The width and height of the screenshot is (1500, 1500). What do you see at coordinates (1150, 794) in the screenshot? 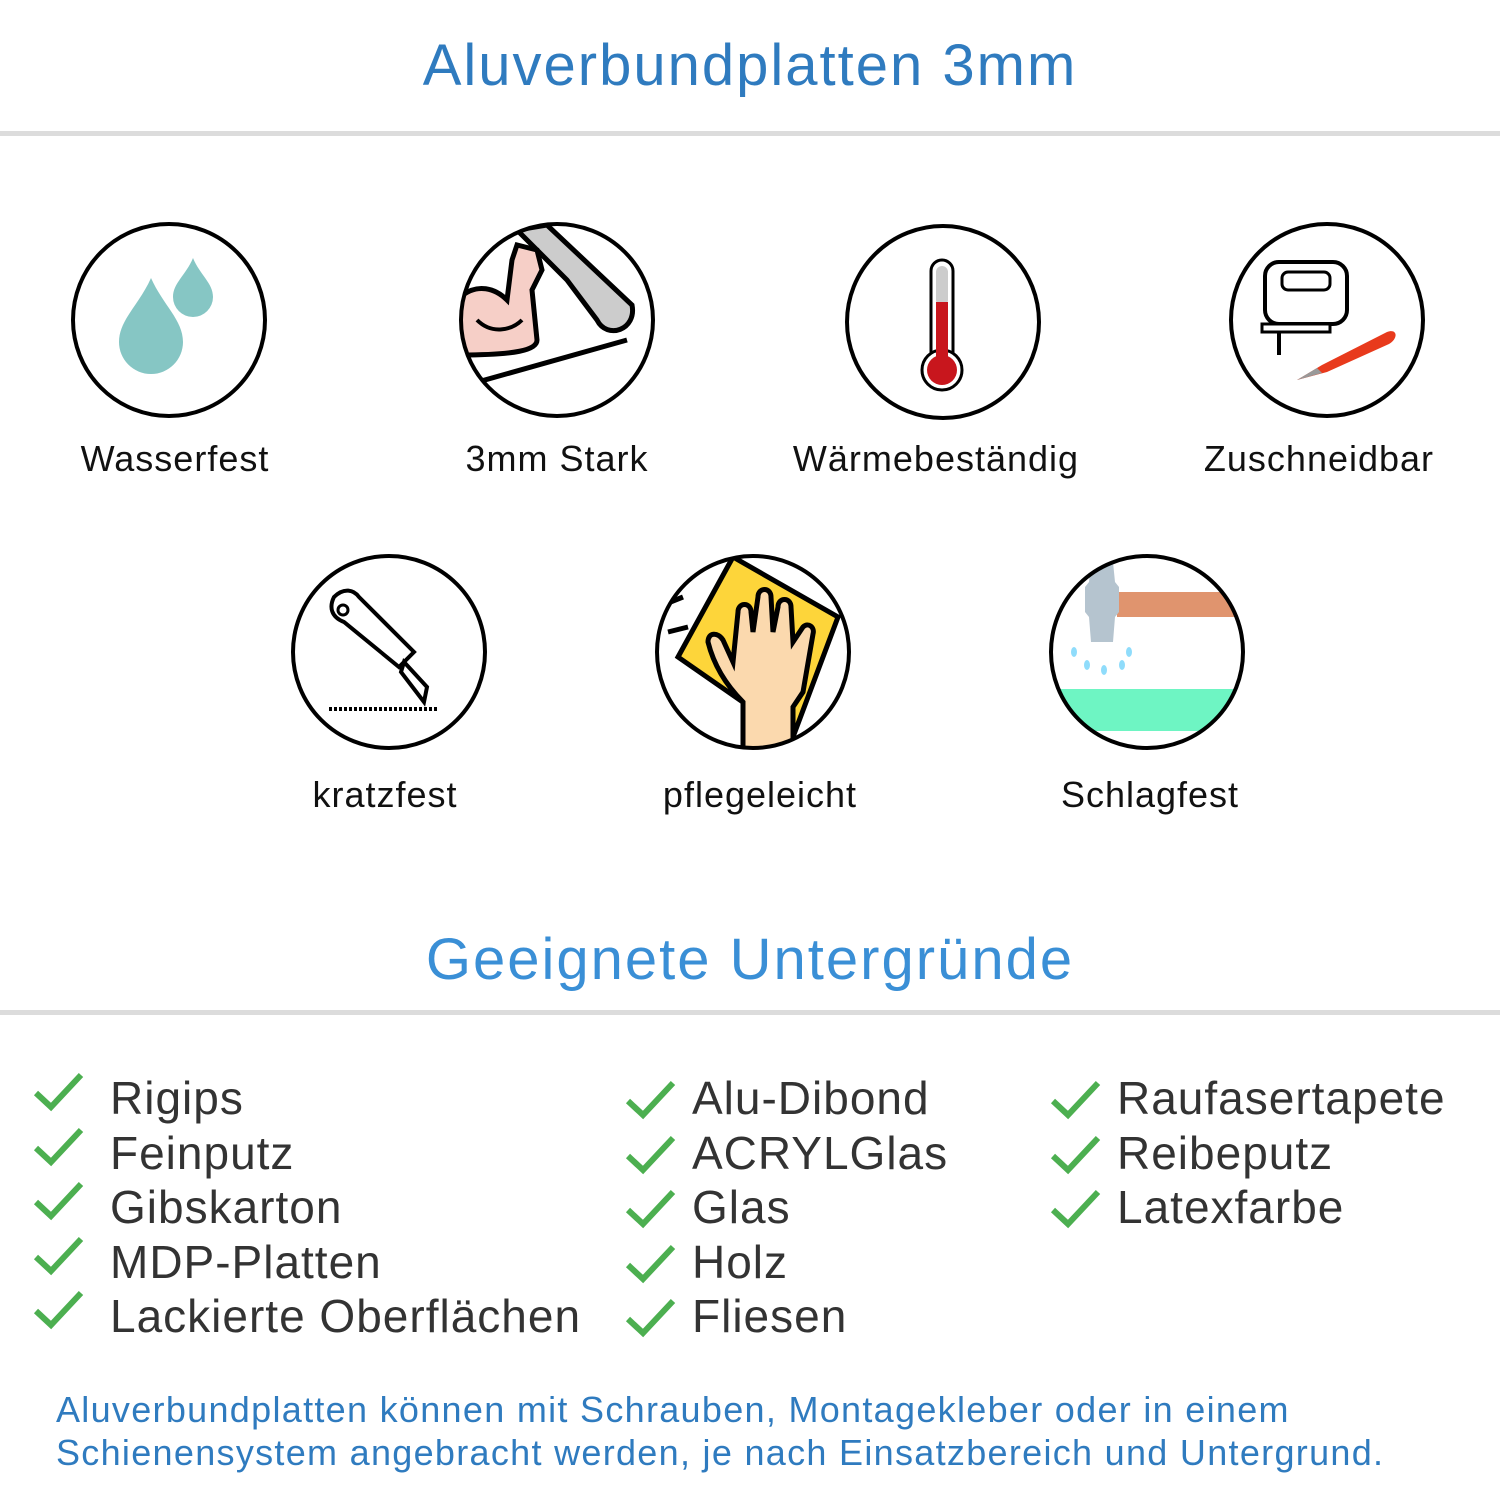
I see `feature-label: Schlagfest` at bounding box center [1150, 794].